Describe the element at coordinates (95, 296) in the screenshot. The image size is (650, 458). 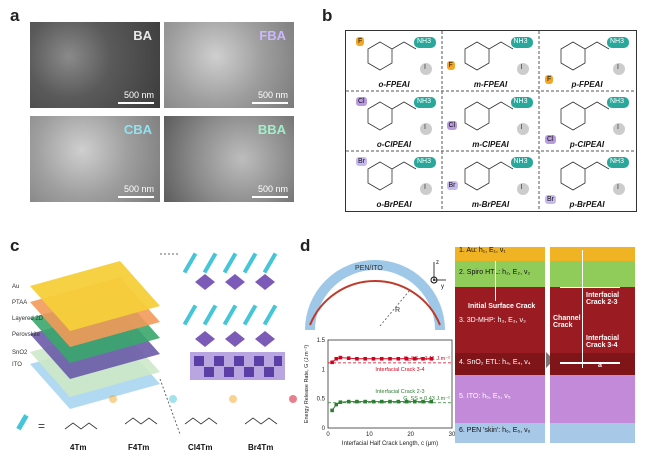
I see `layer-au` at that location.